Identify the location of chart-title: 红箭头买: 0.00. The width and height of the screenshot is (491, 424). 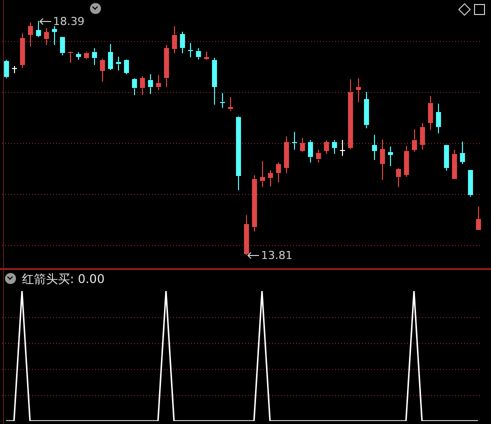
(63, 279).